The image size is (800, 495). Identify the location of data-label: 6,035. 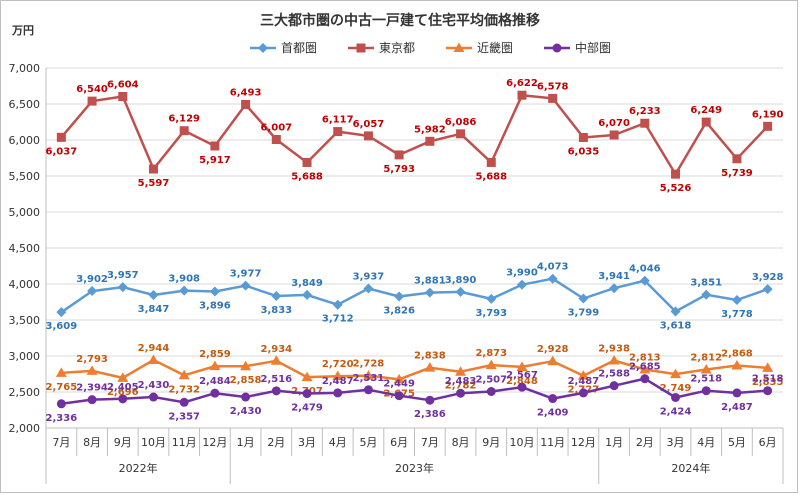
(584, 151).